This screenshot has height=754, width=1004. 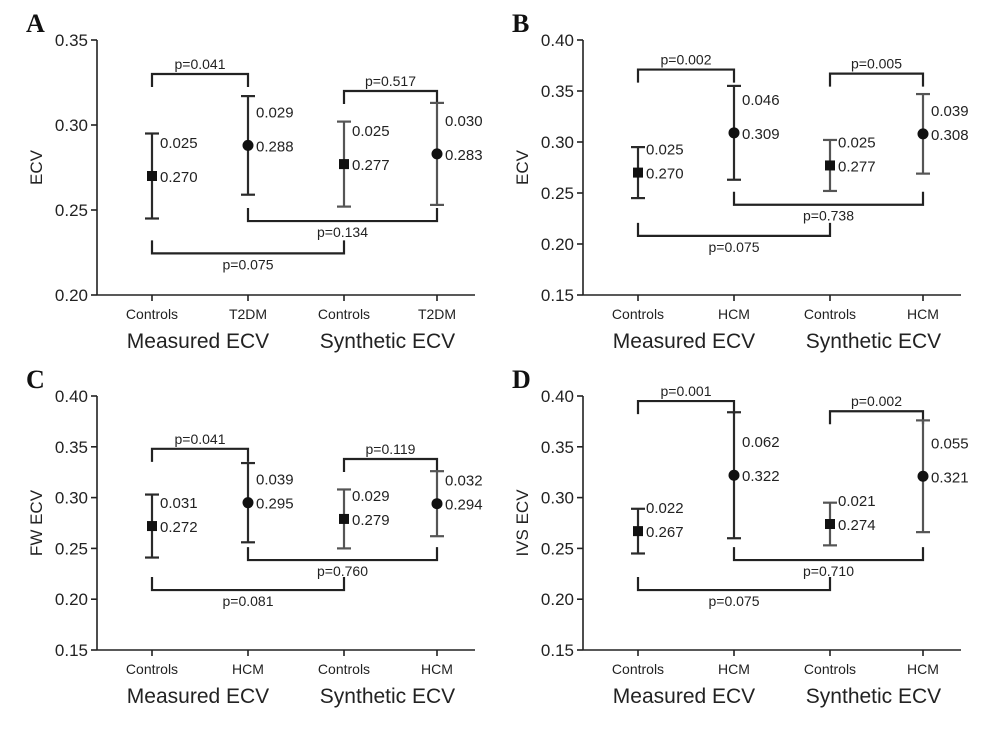 I want to click on p-value-label: p=0.081, so click(x=248, y=601).